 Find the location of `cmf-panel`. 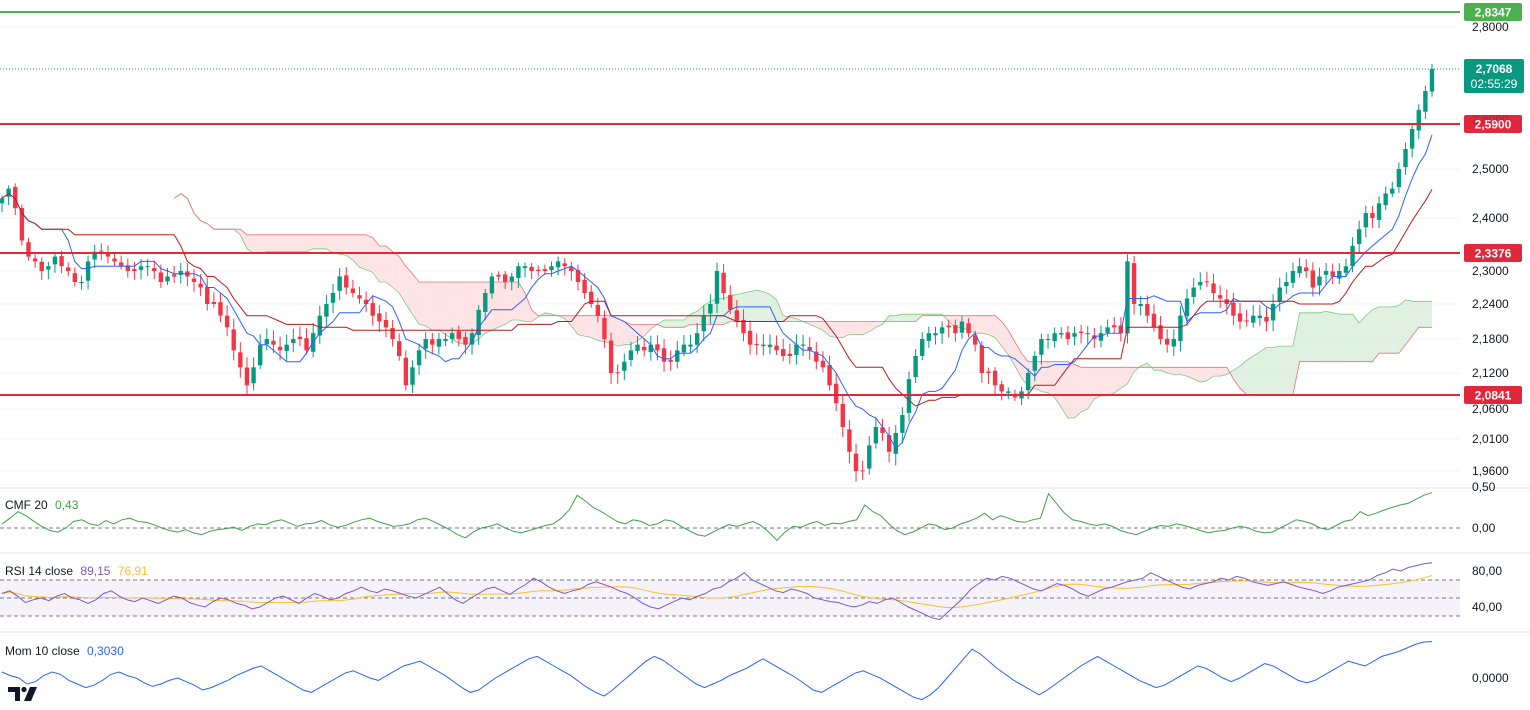

cmf-panel is located at coordinates (730, 517).